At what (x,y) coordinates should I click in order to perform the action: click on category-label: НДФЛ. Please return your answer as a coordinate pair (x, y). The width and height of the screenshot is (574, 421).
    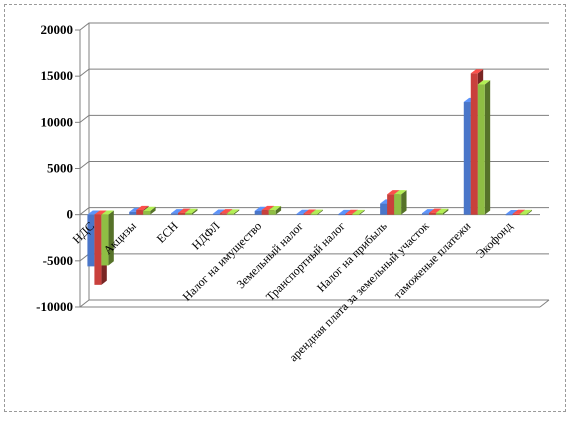
    Looking at the image, I should click on (206, 236).